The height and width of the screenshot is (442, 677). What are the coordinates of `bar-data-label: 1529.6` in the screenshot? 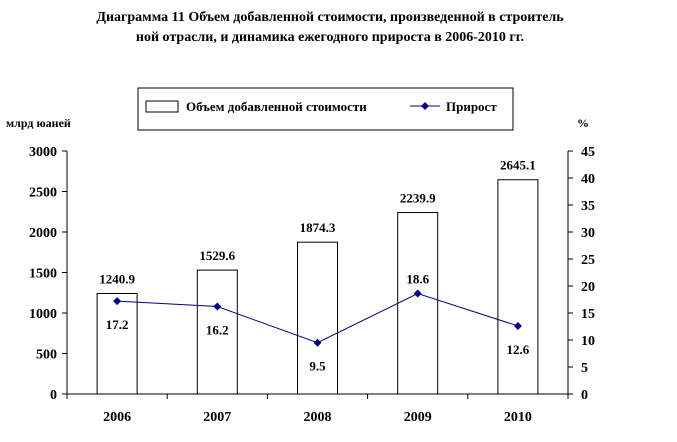 It's located at (217, 255).